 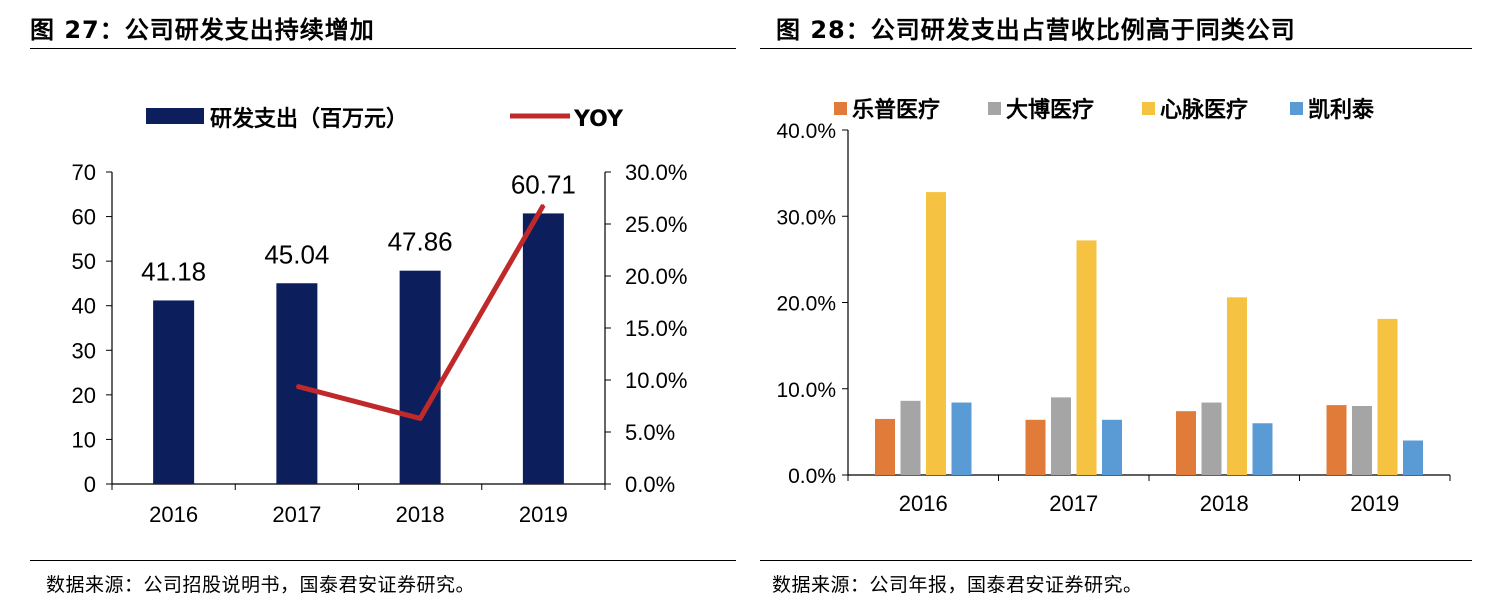 I want to click on y2-tick-label: 20.0%, so click(x=656, y=276).